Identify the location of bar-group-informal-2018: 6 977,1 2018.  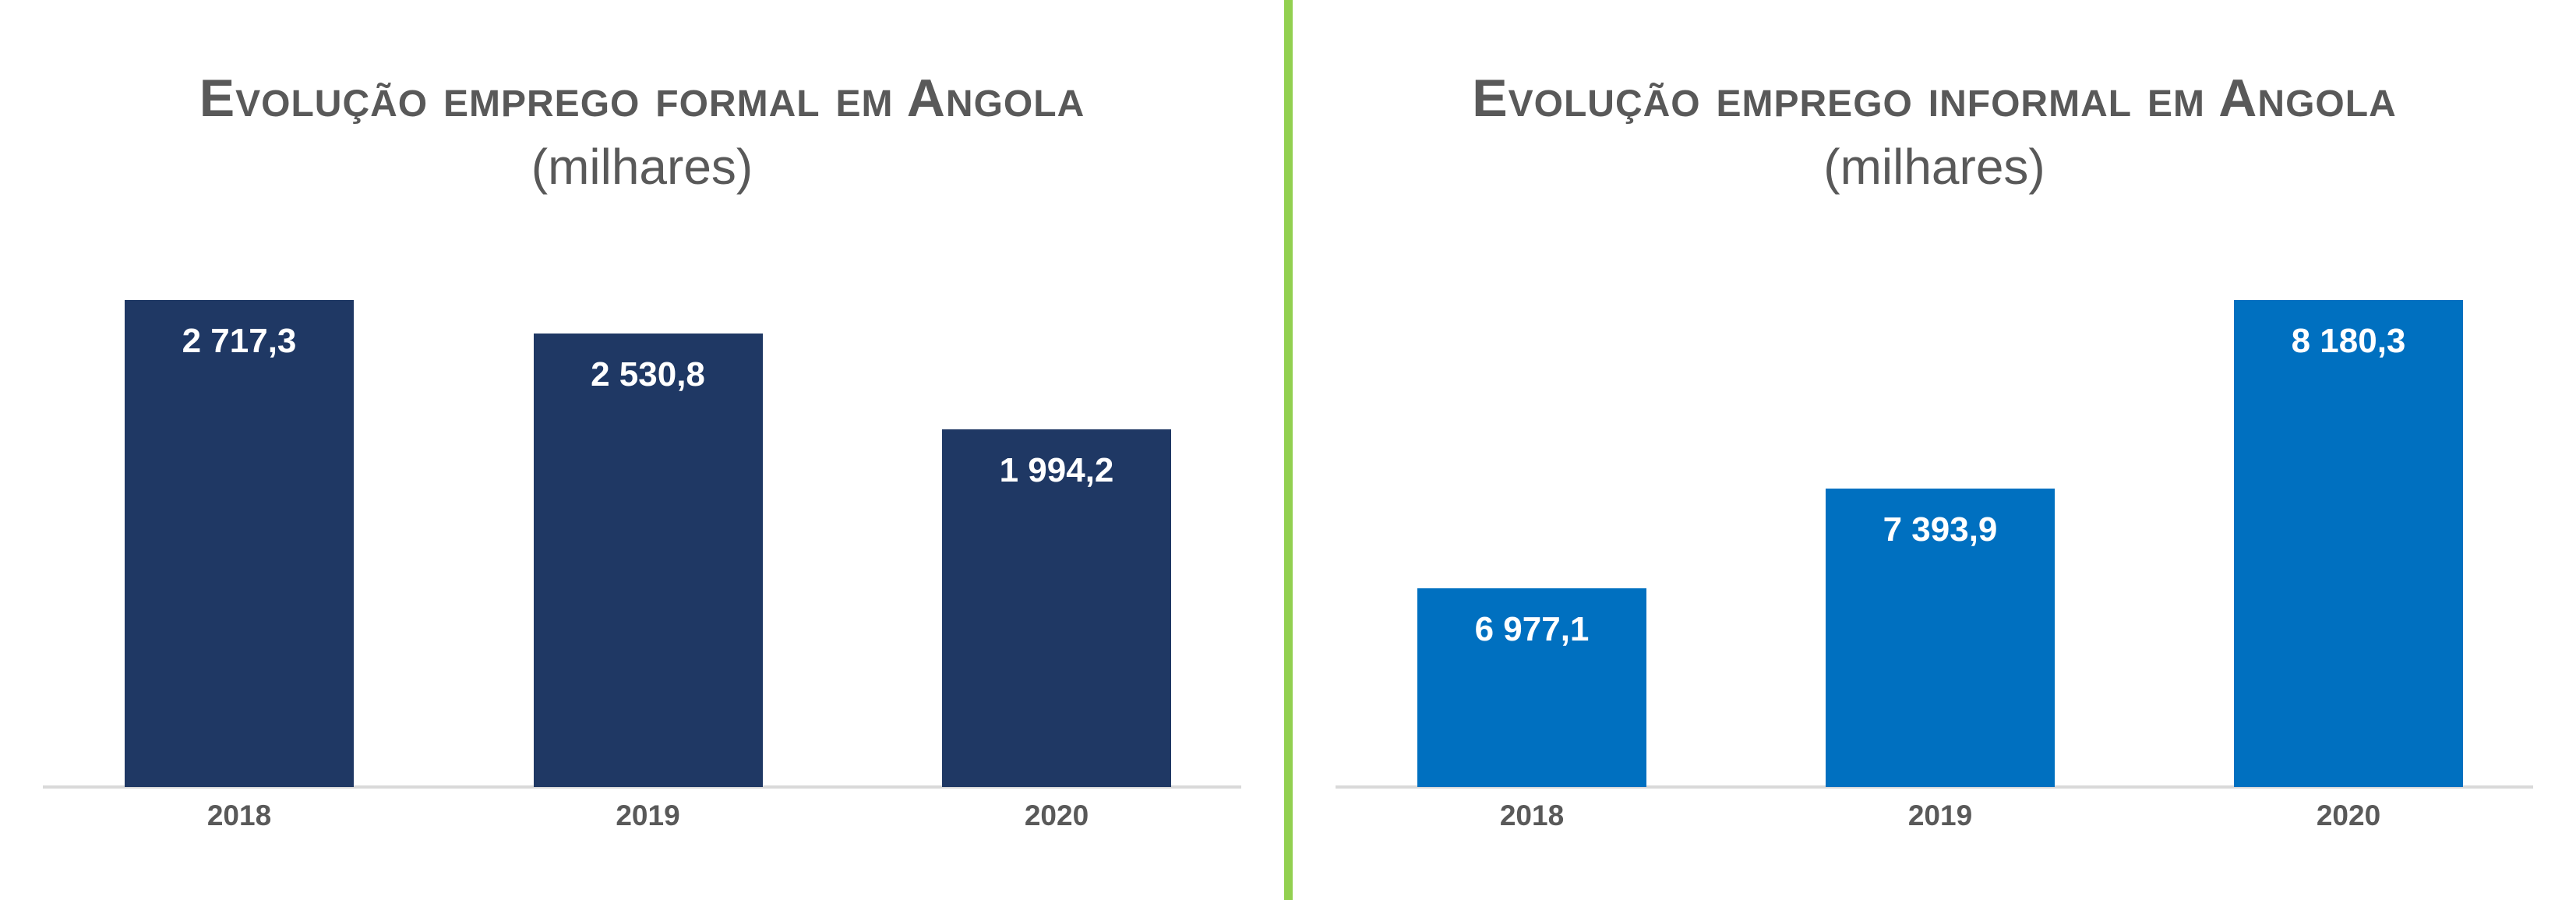
(1531, 540).